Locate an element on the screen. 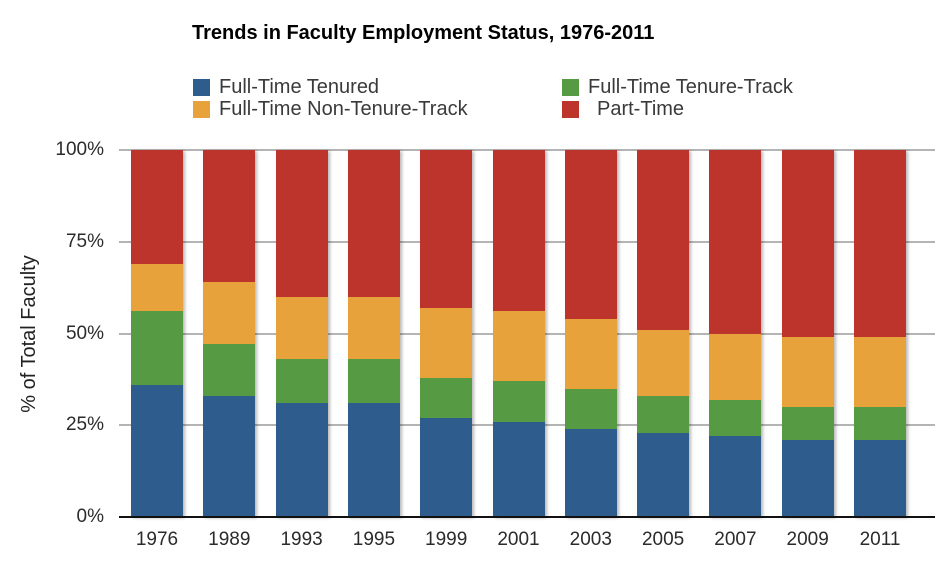  x-axis-line is located at coordinates (527, 517).